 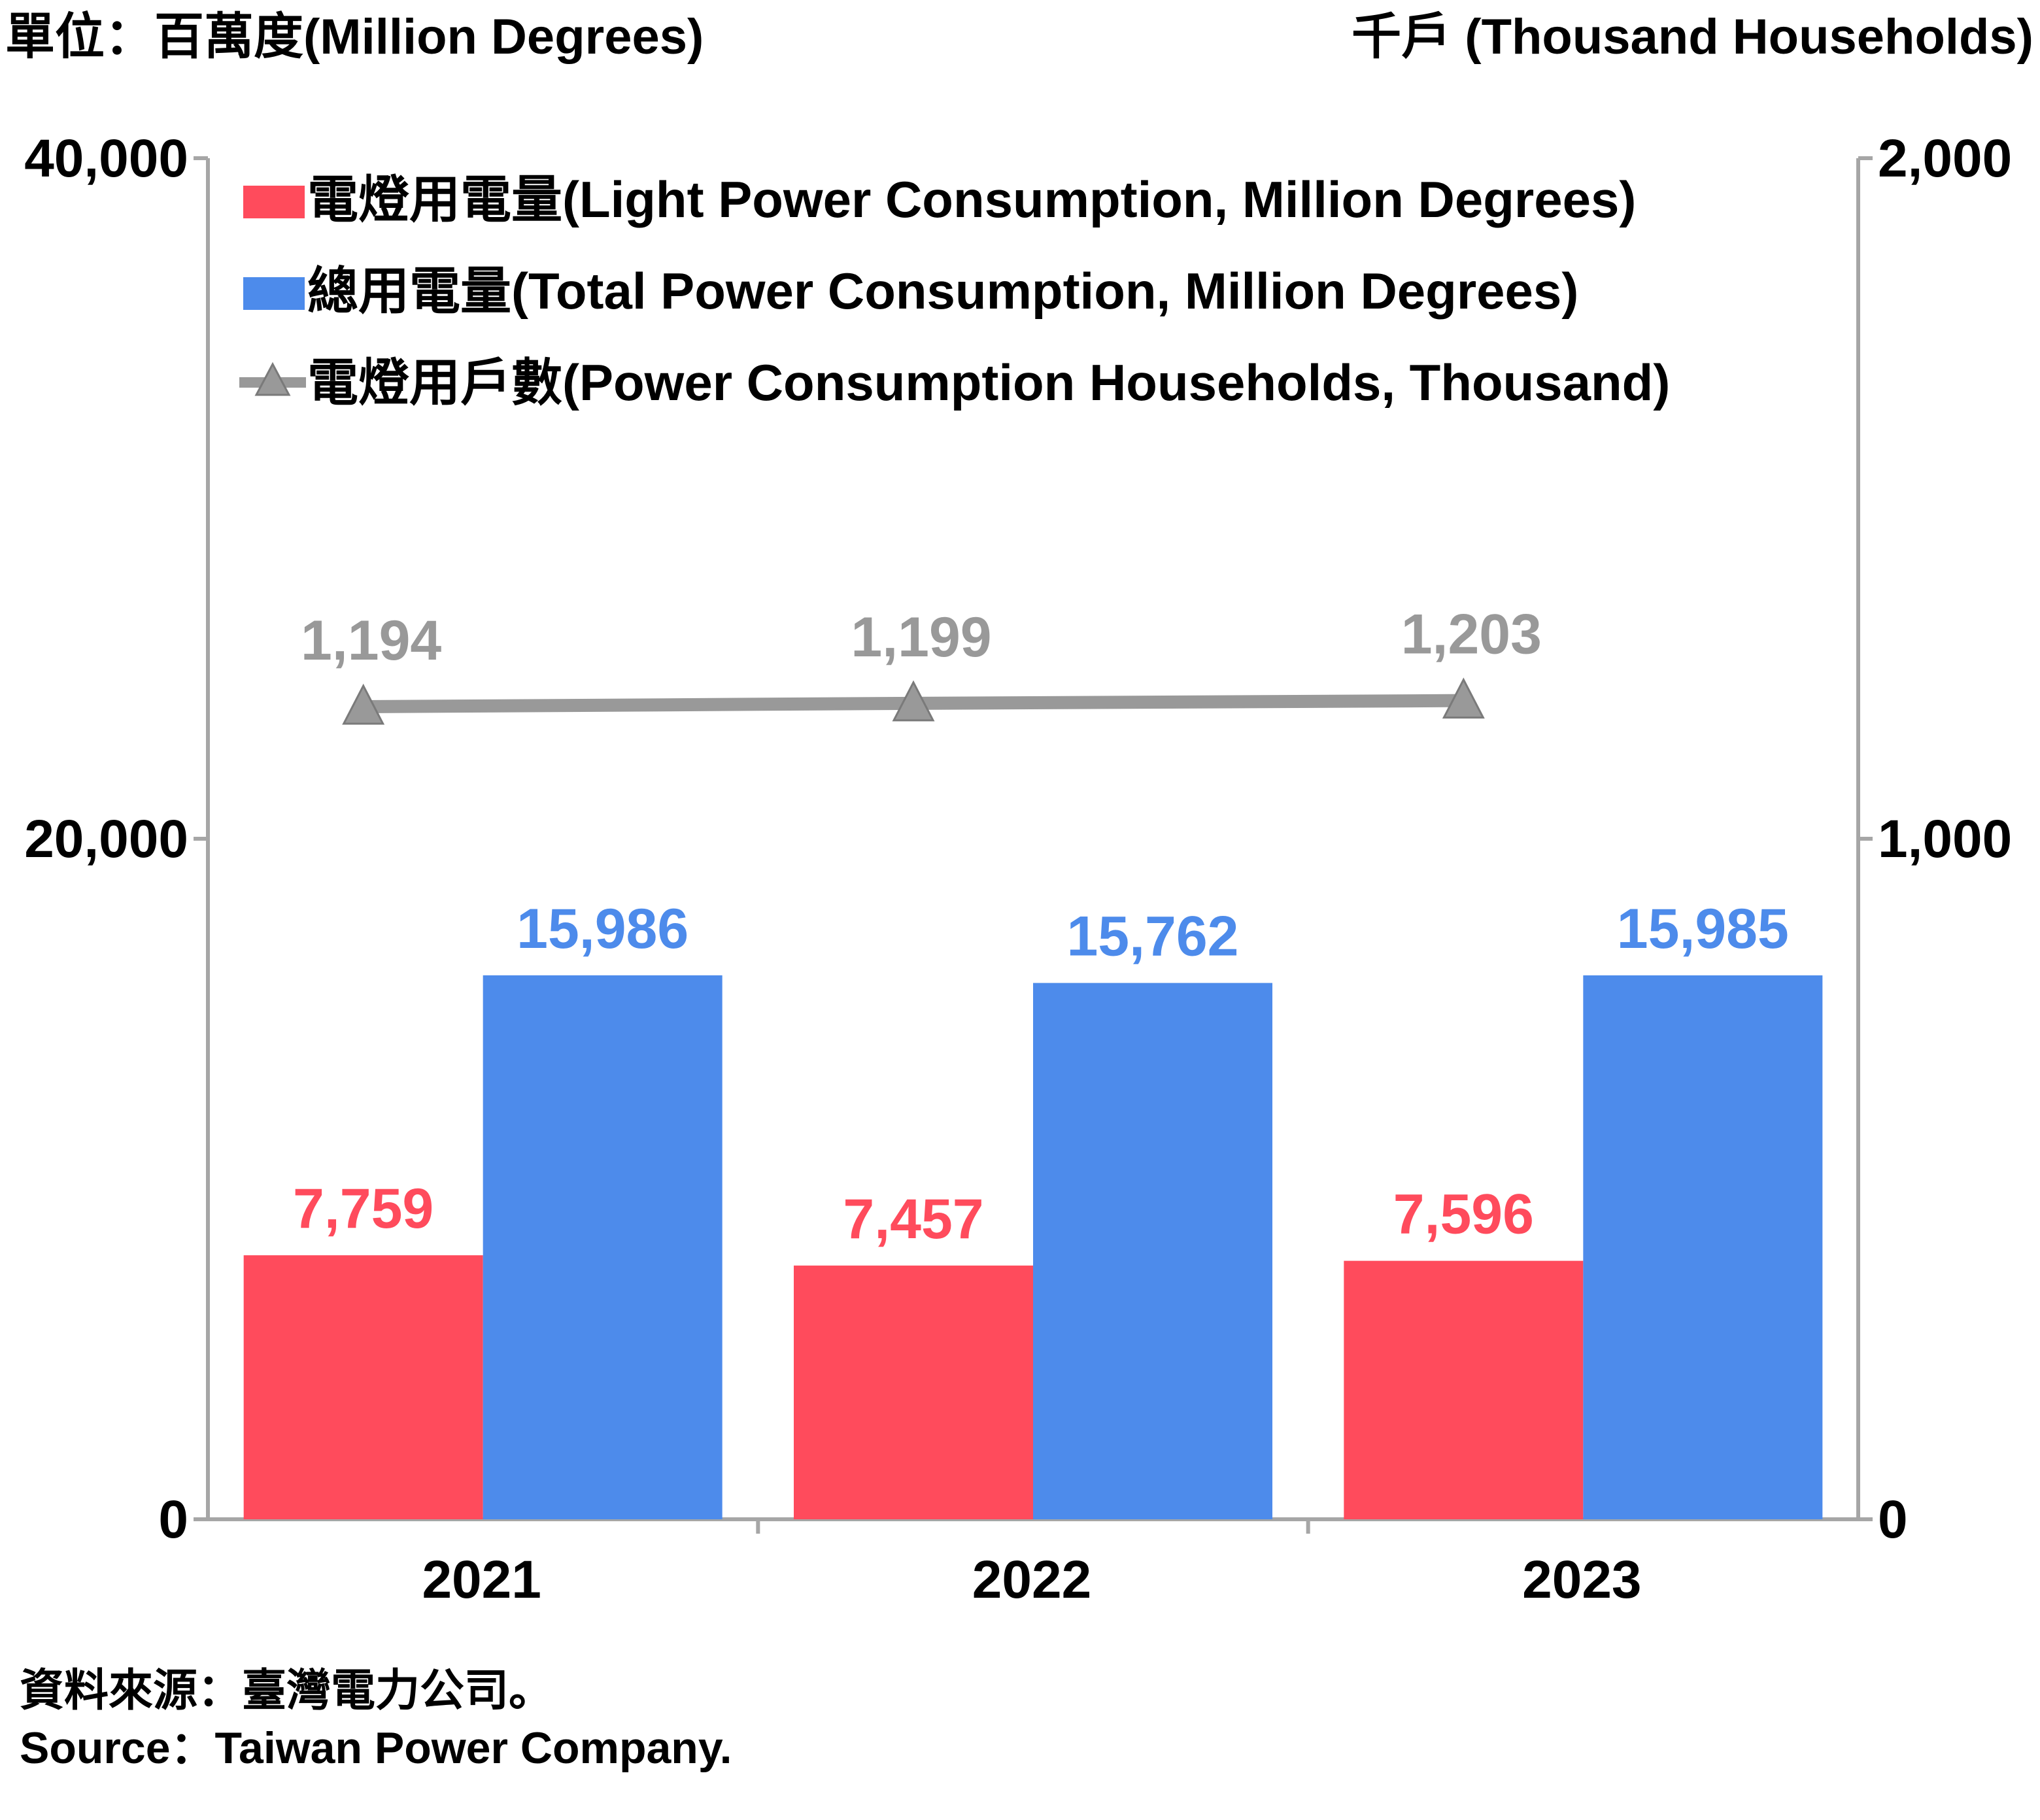 I want to click on data-label-households: 1,203, so click(x=1471, y=634).